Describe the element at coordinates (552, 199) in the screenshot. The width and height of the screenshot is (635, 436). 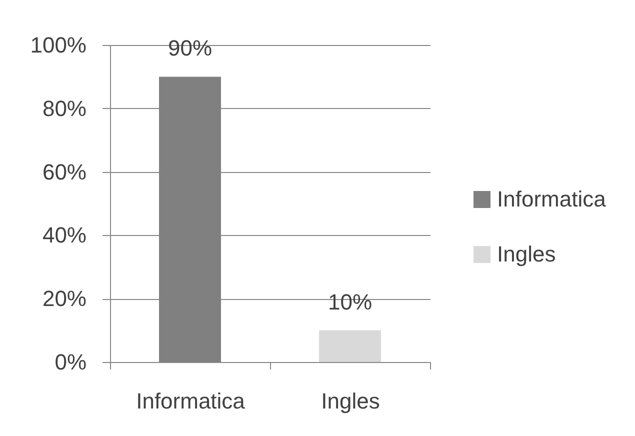
I see `legend-label: Informatica` at that location.